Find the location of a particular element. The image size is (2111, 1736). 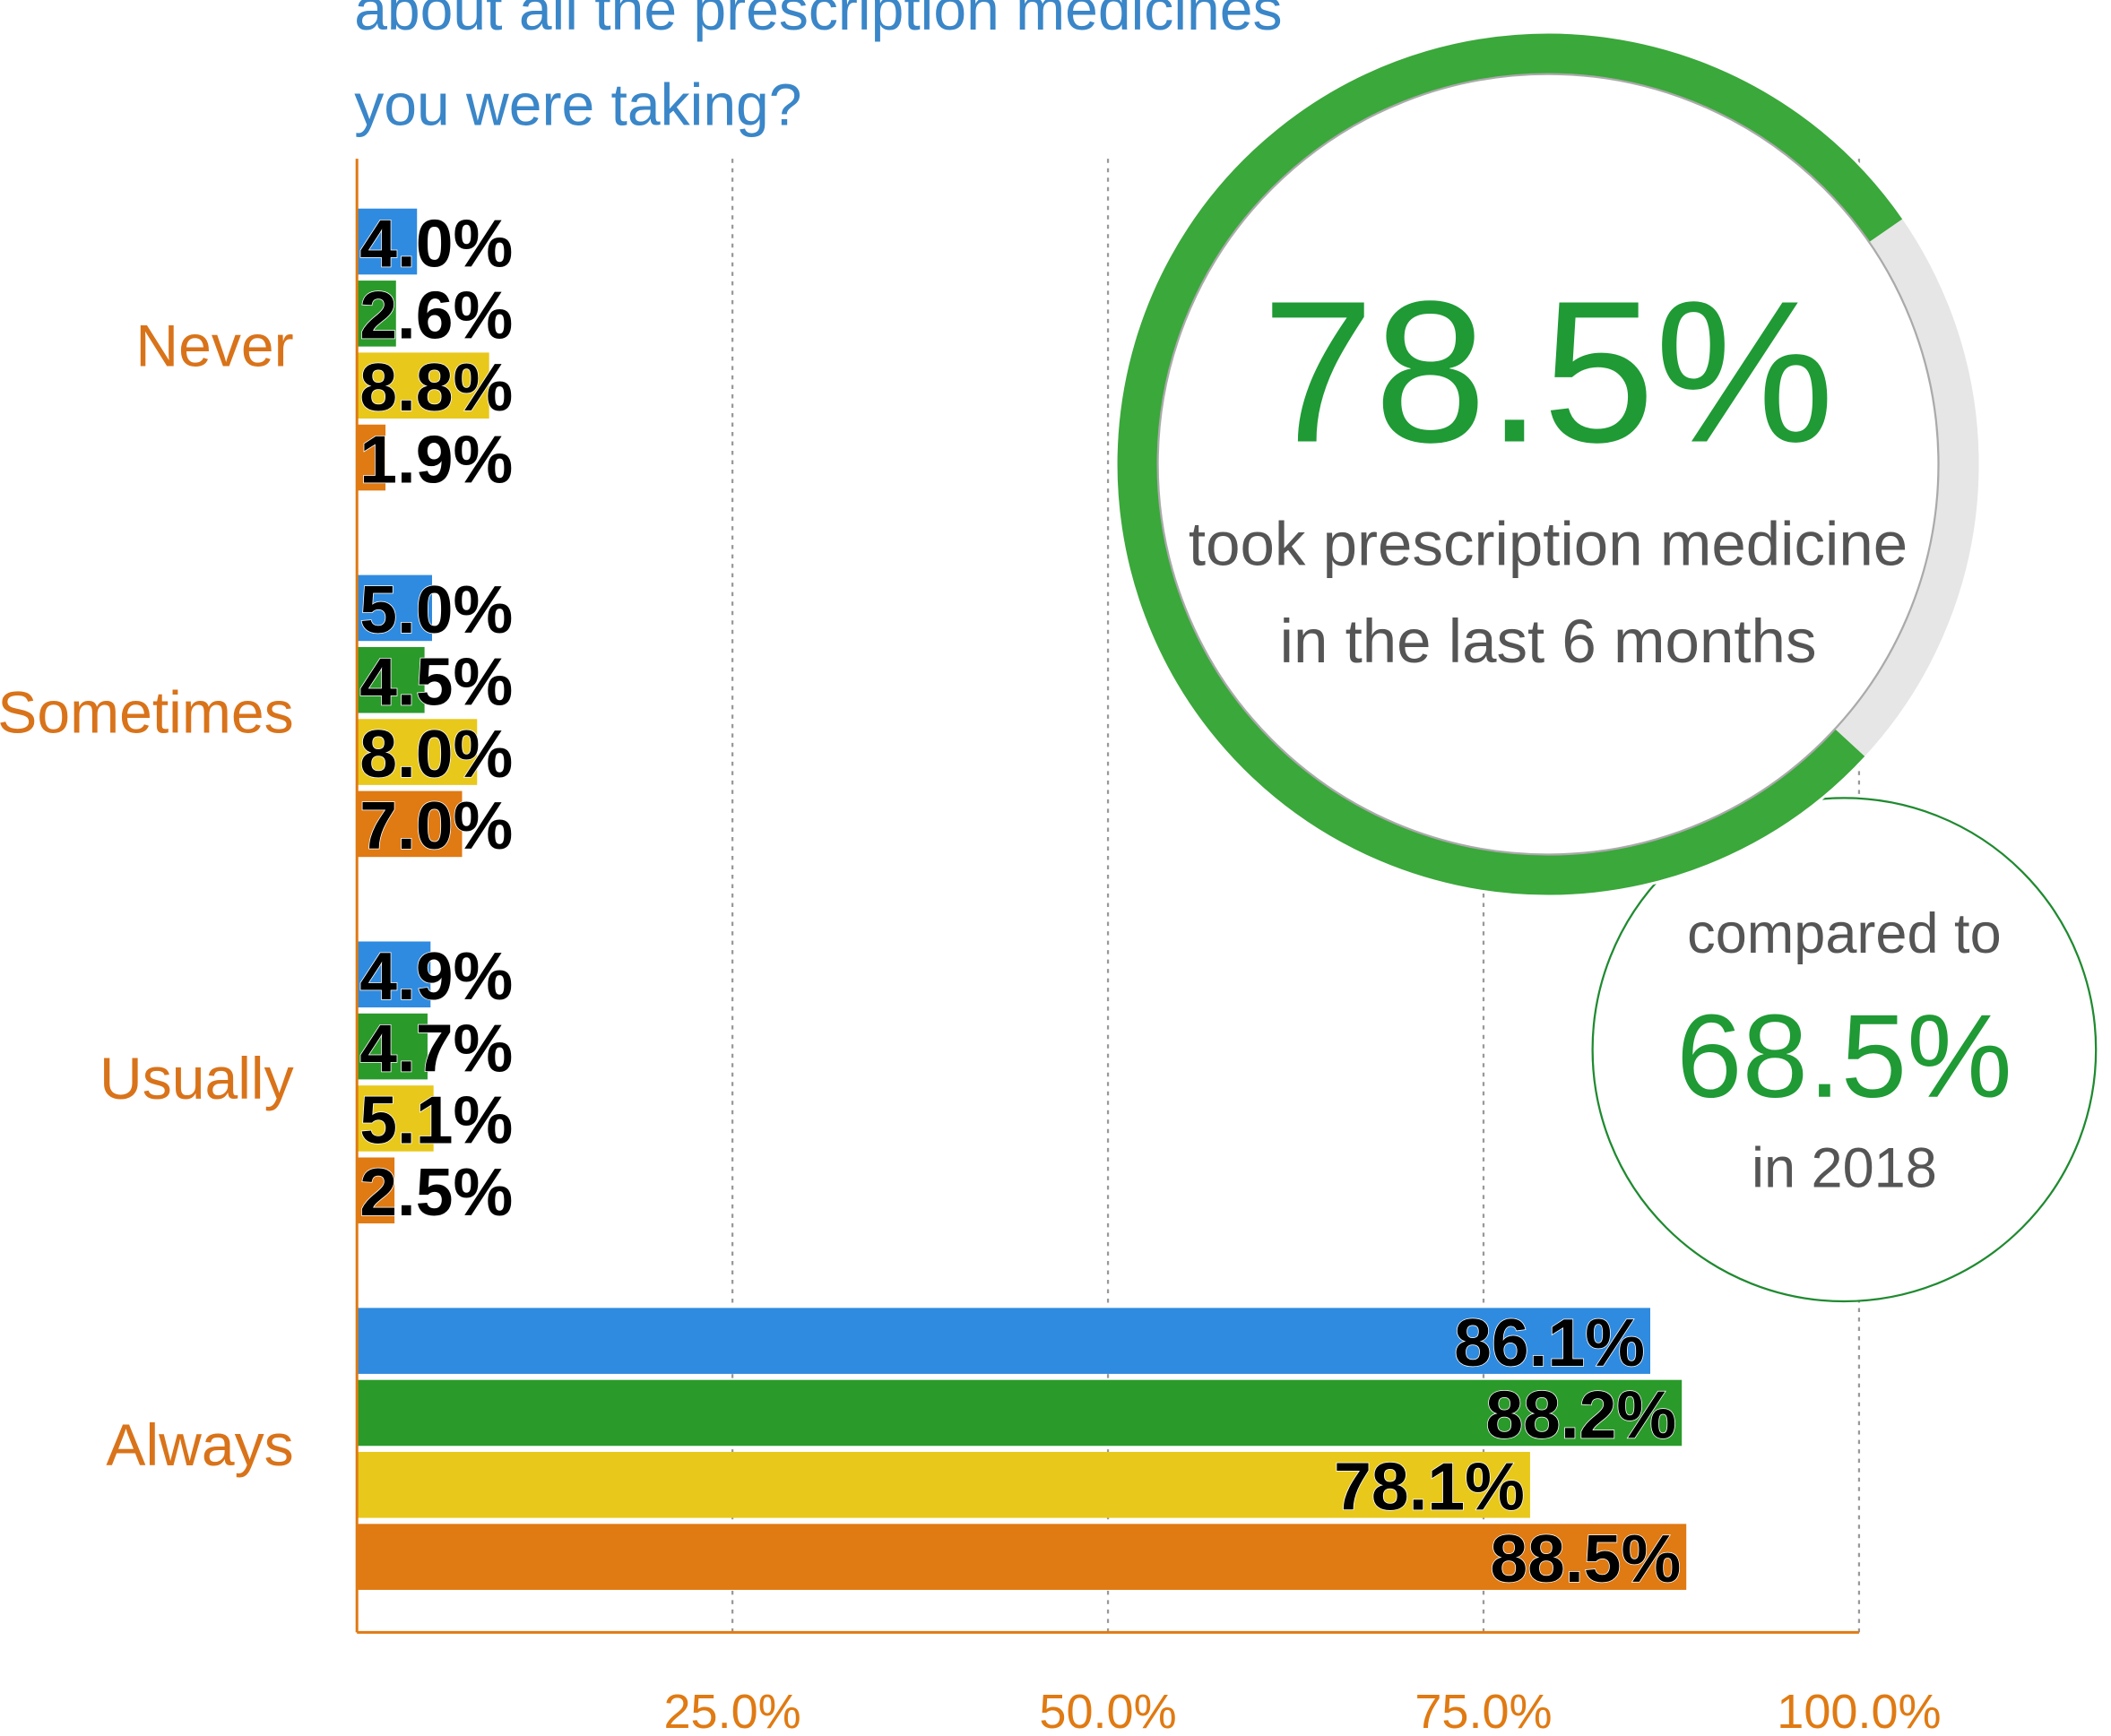

x-tick-label: 25.0% is located at coordinates (732, 1710).